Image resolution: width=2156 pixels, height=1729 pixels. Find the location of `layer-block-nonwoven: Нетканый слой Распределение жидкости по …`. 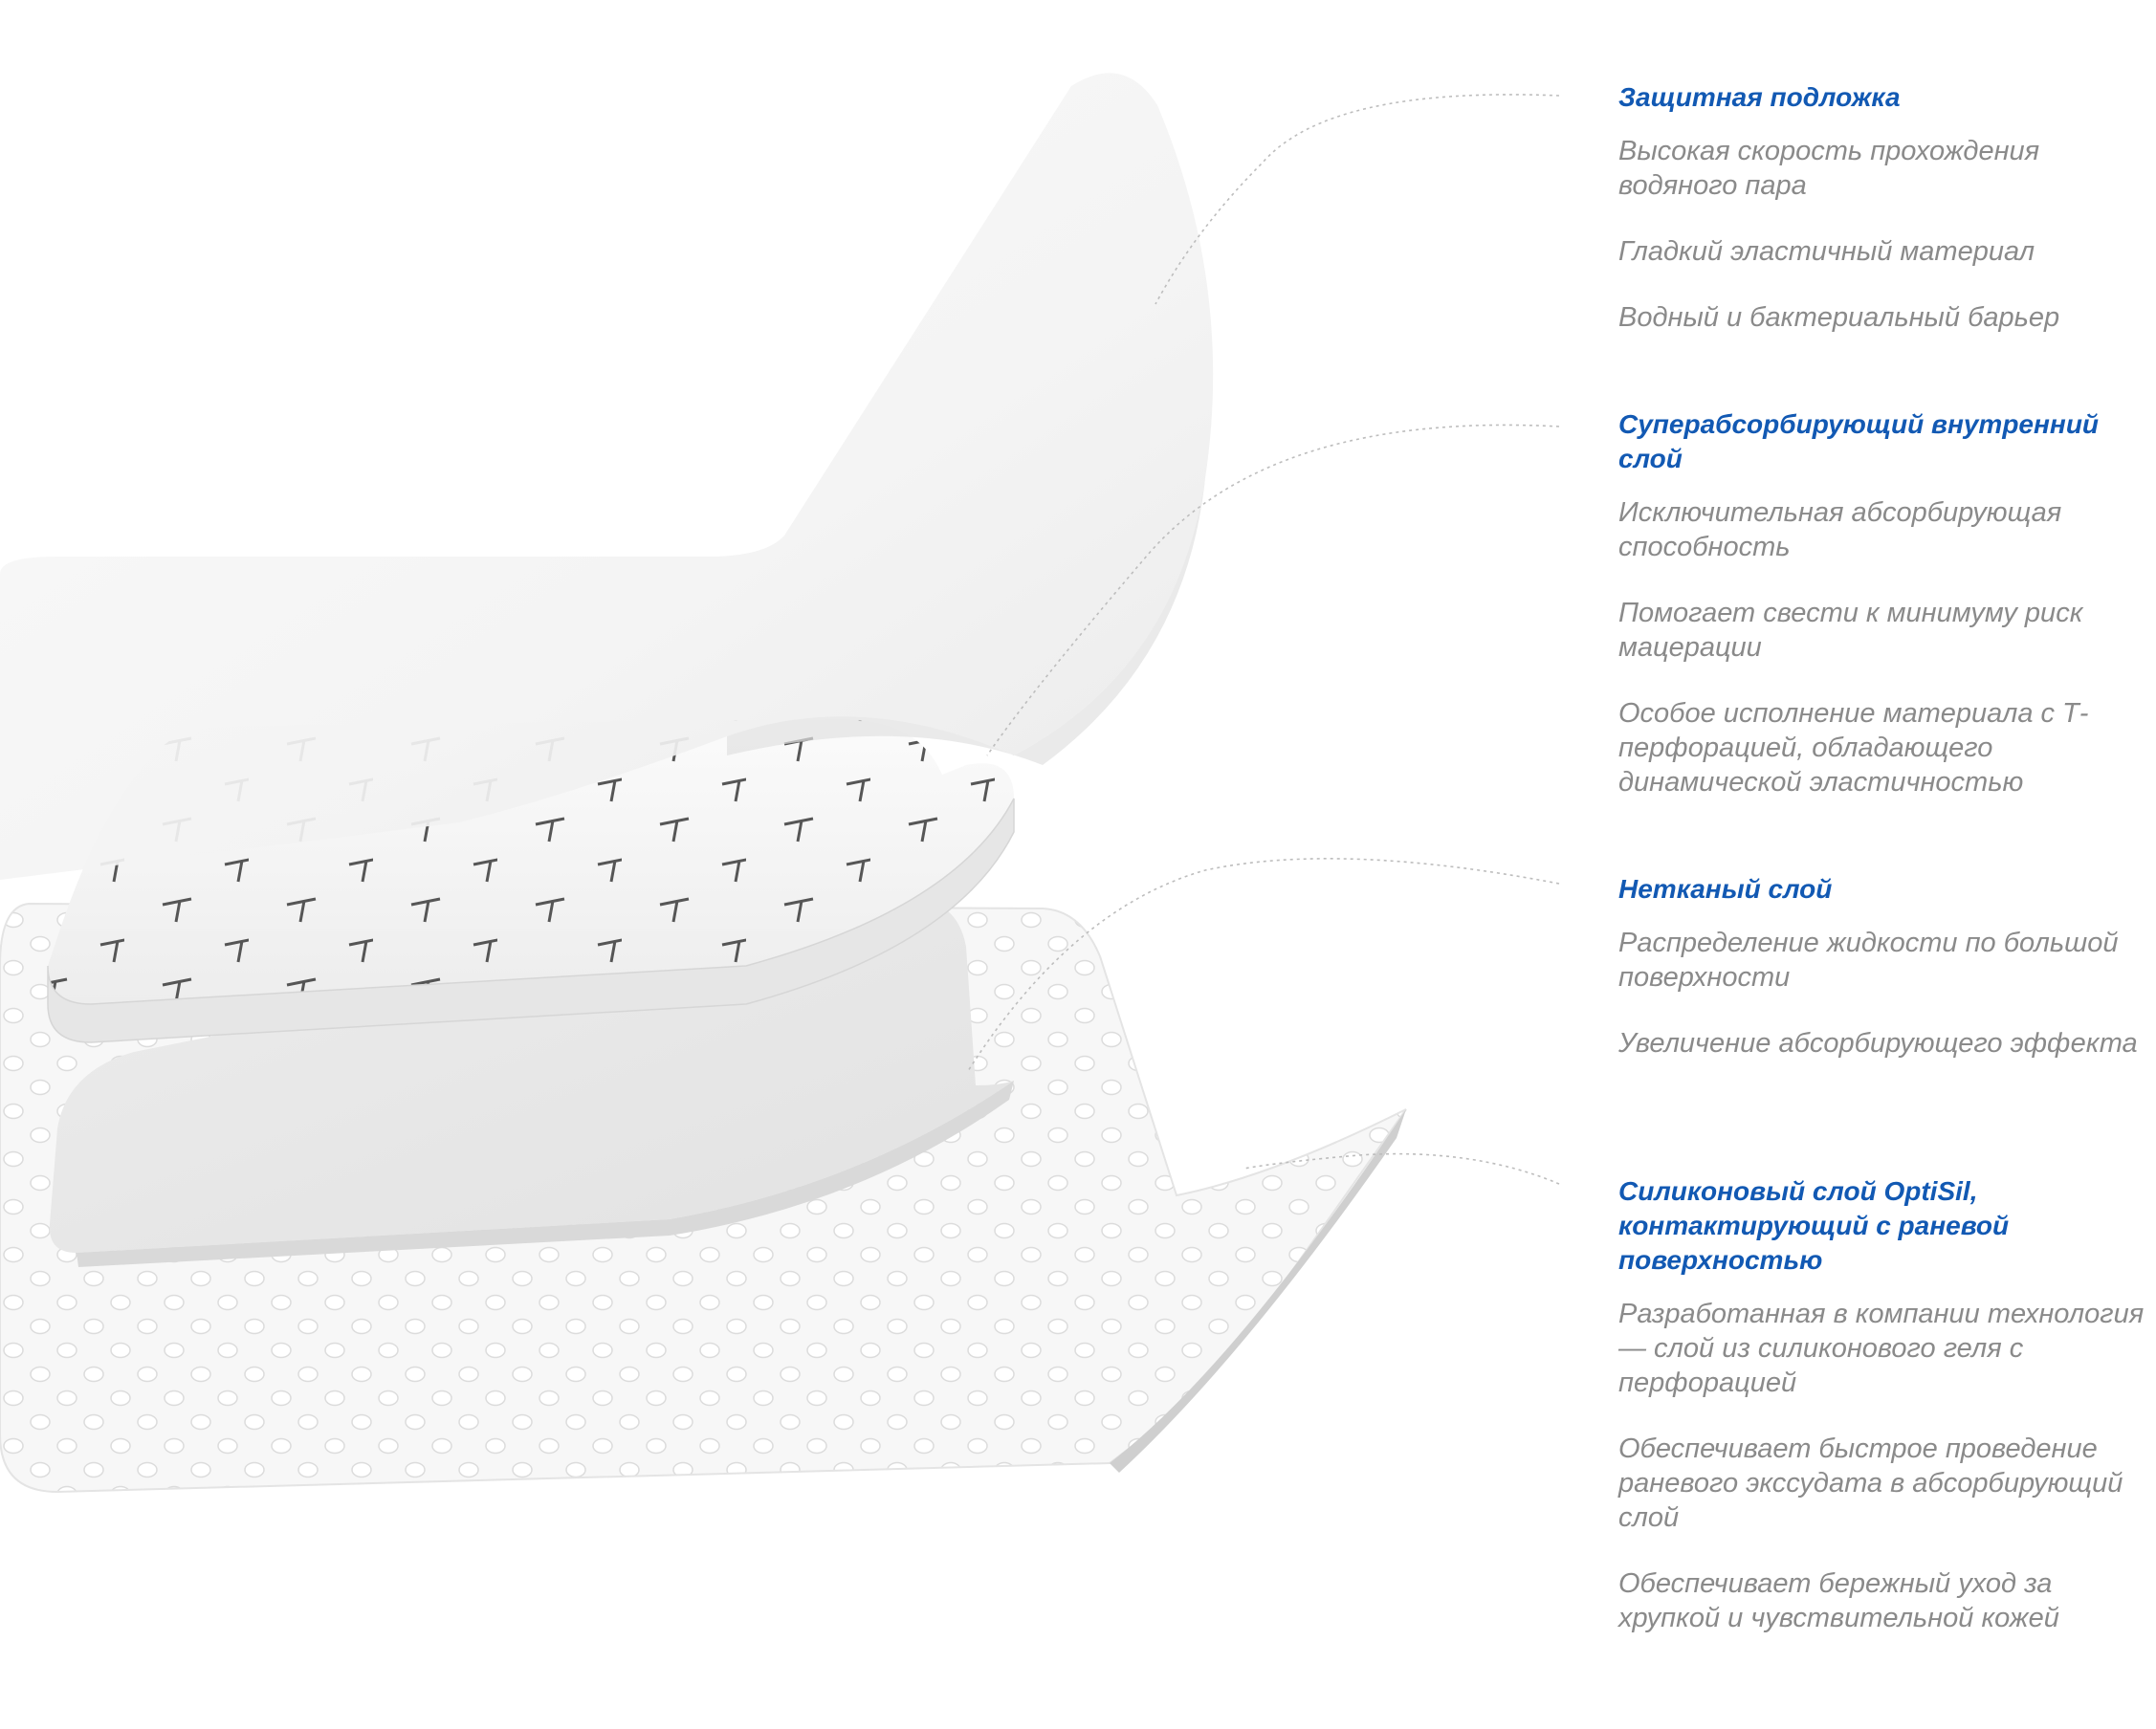

layer-block-nonwoven: Нетканый слой Распределение жидкости по … is located at coordinates (1886, 982).